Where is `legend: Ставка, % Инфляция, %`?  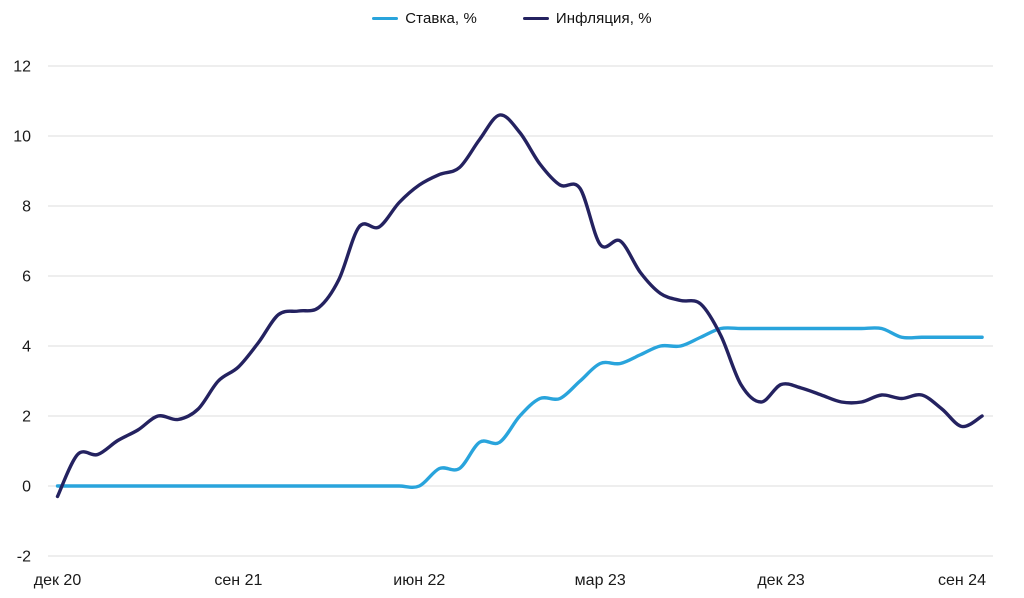 legend: Ставка, % Инфляция, % is located at coordinates (512, 18).